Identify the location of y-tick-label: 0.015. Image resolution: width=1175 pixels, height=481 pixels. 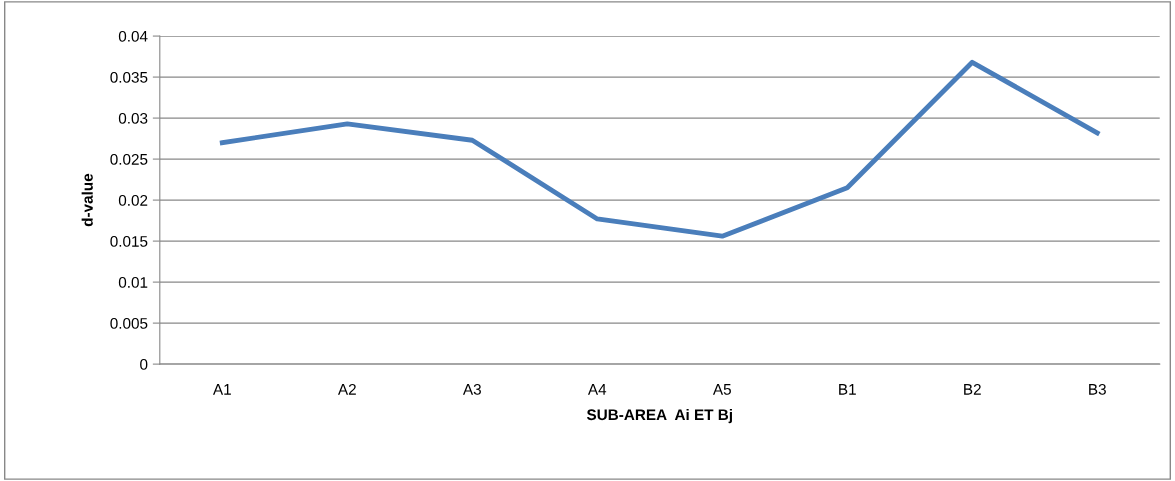
(129, 241).